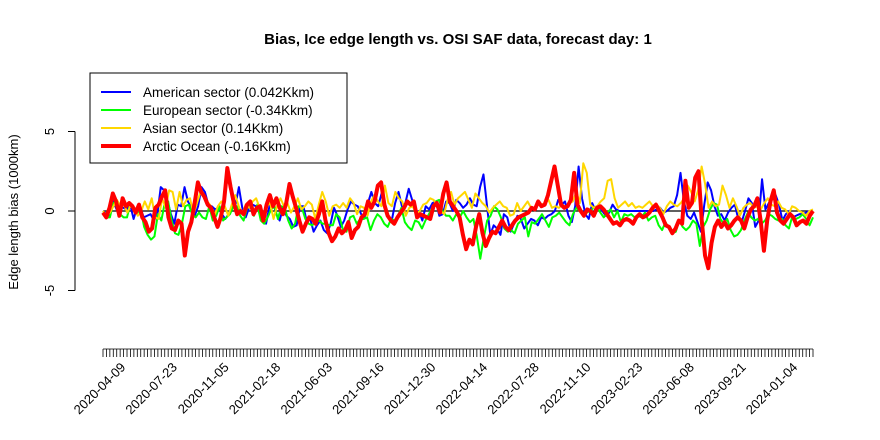 The image size is (880, 440). I want to click on legend-box, so click(218, 118).